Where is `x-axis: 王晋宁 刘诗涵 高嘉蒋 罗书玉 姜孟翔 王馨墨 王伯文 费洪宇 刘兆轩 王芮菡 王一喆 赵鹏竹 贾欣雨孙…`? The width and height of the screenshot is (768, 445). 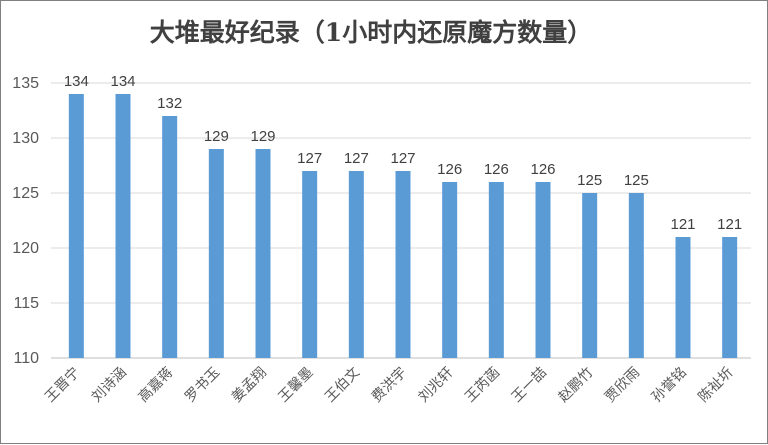 x-axis: 王晋宁 刘诗涵 高嘉蒋 罗书玉 姜孟翔 王馨墨 王伯文 费洪宇 刘兆轩 王芮菡 王一喆 赵鹏竹 贾欣雨孙… is located at coordinates (388, 385).